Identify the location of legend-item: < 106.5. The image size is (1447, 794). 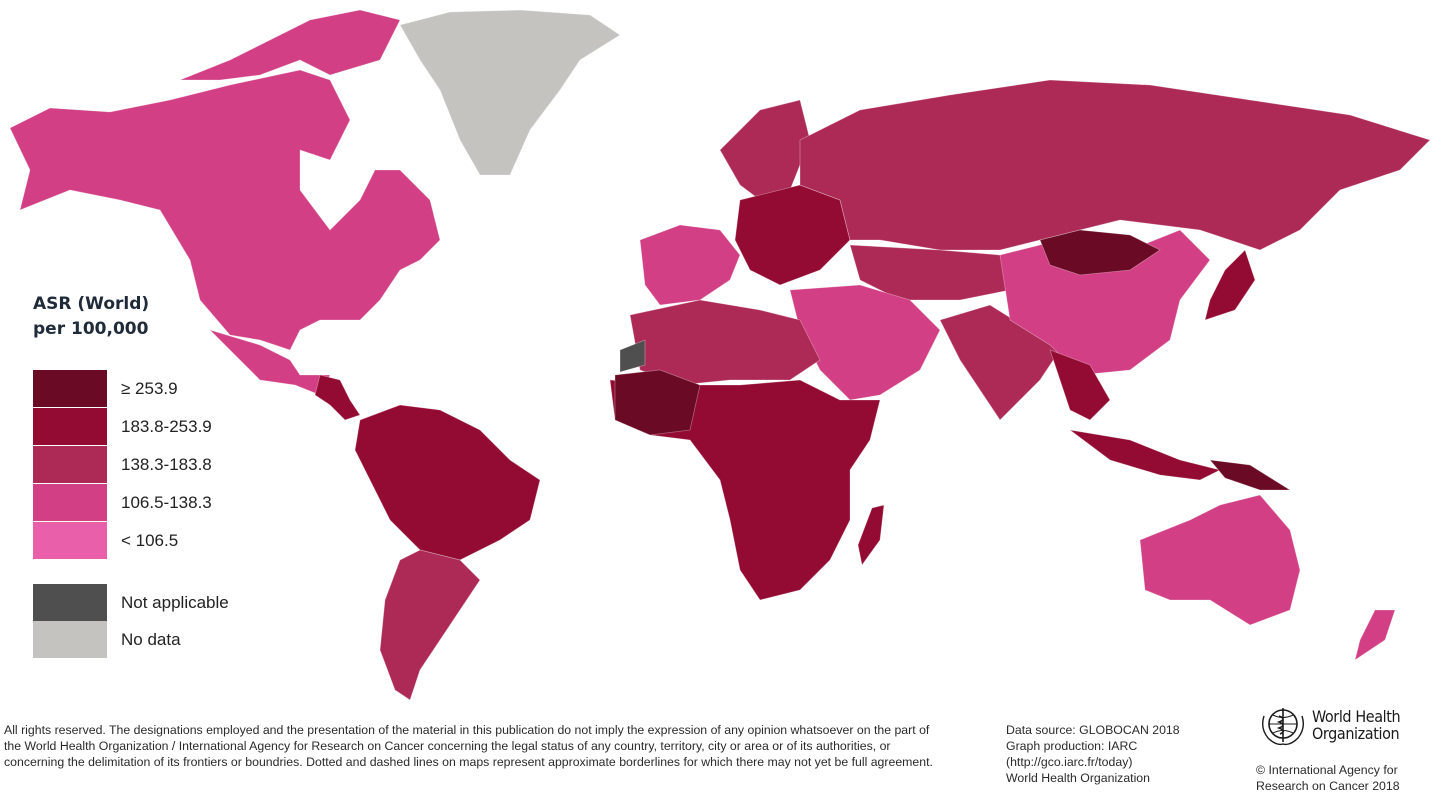
(105, 540).